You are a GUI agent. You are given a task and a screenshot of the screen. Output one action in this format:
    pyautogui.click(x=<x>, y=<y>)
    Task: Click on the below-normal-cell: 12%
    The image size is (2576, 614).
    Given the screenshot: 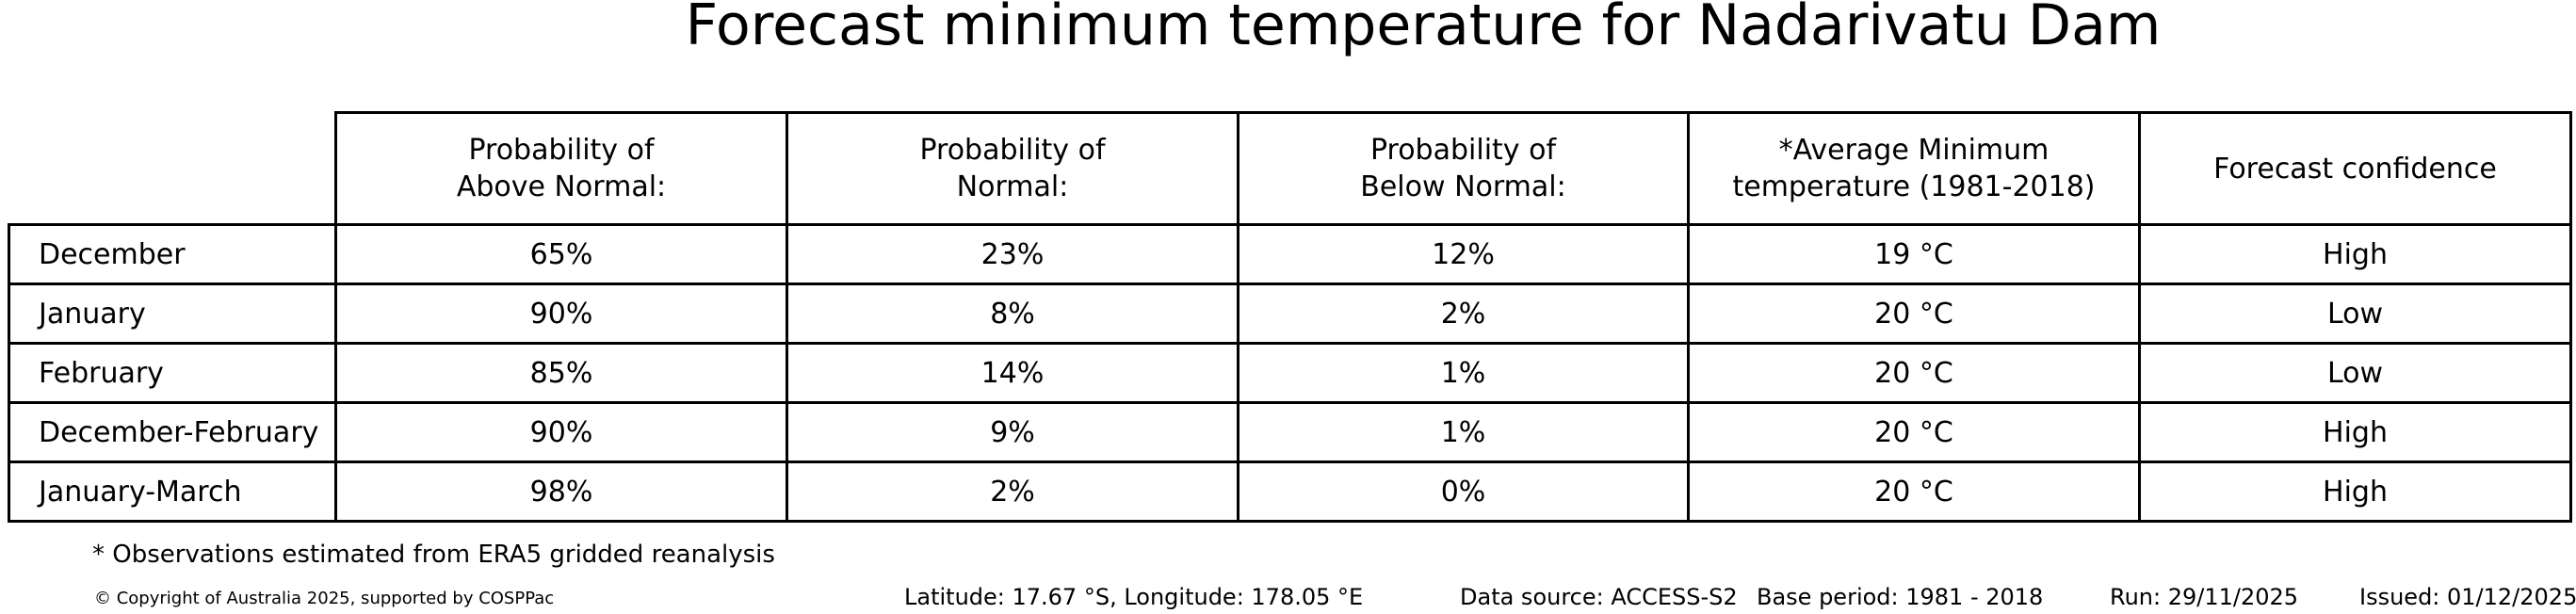 What is the action you would take?
    pyautogui.click(x=1463, y=254)
    